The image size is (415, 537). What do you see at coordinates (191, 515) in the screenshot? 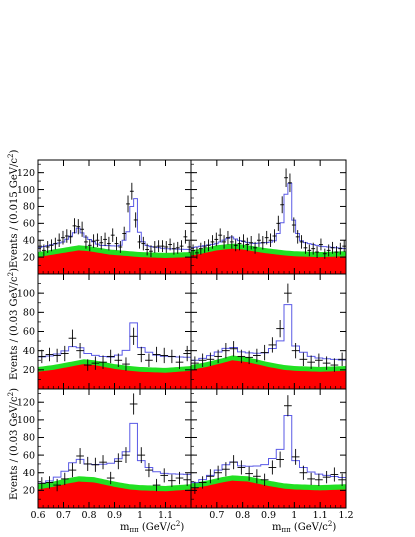
I see `x-tick-labels: 0.6 0.7 0.7 0.8 0.8 0.9 0.9 1 1 1.1 1.1 1.2` at bounding box center [191, 515].